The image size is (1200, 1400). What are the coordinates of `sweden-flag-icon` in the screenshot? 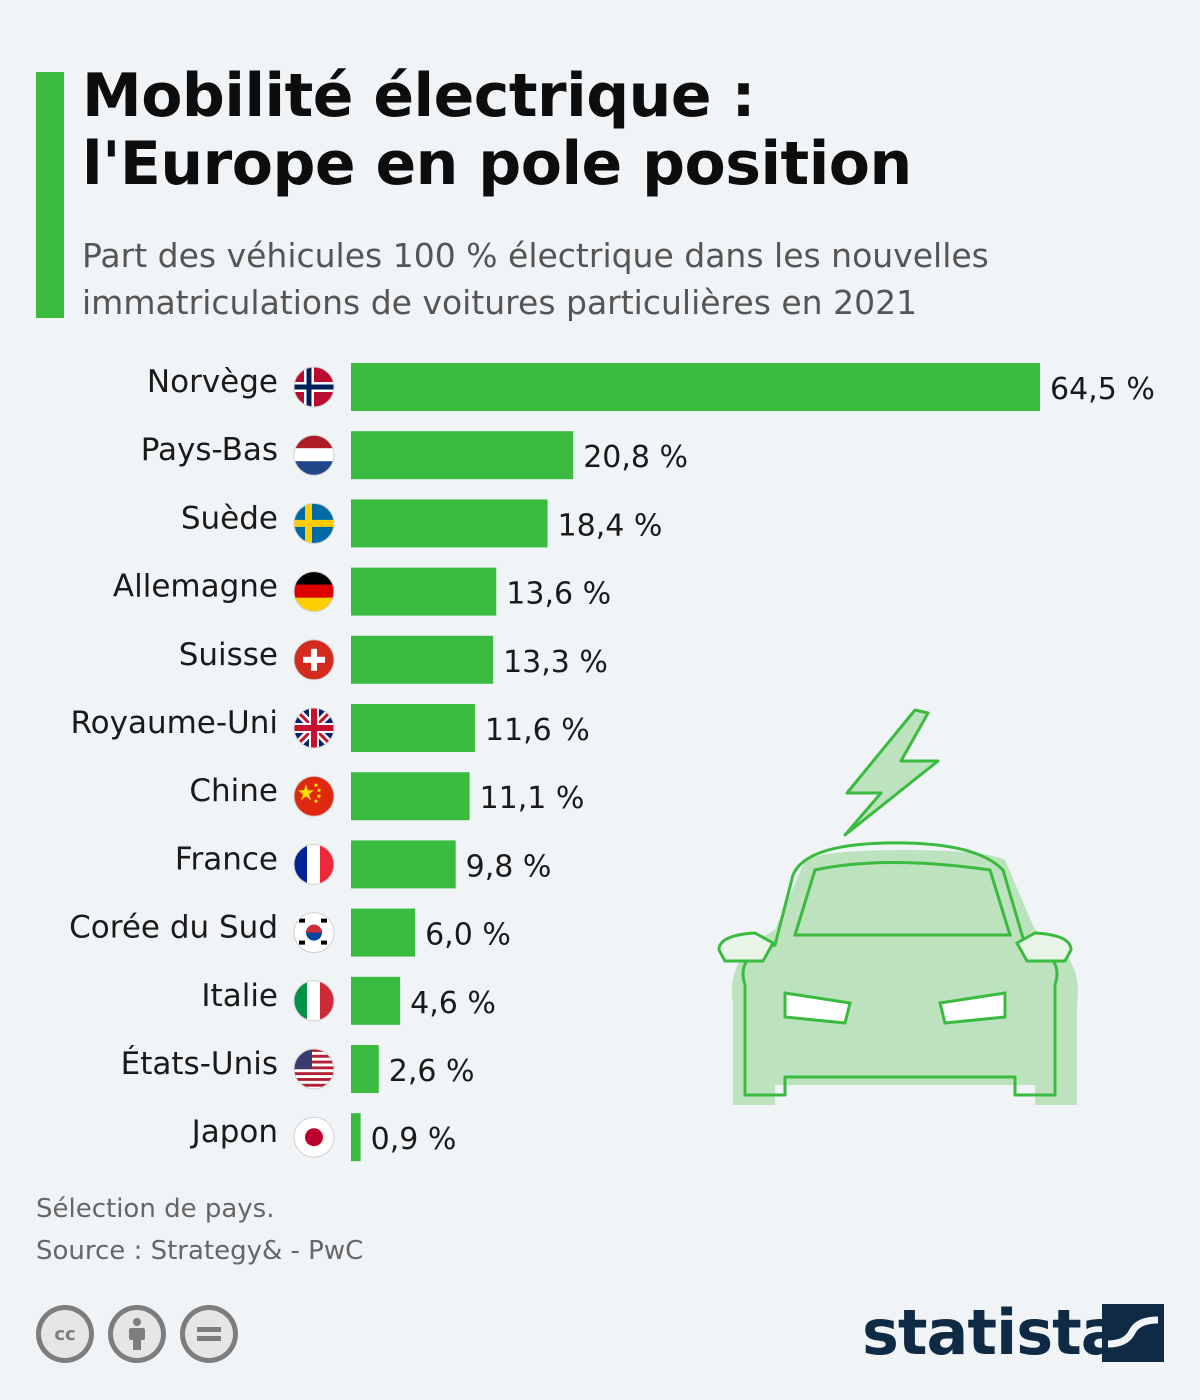 It's located at (314, 523).